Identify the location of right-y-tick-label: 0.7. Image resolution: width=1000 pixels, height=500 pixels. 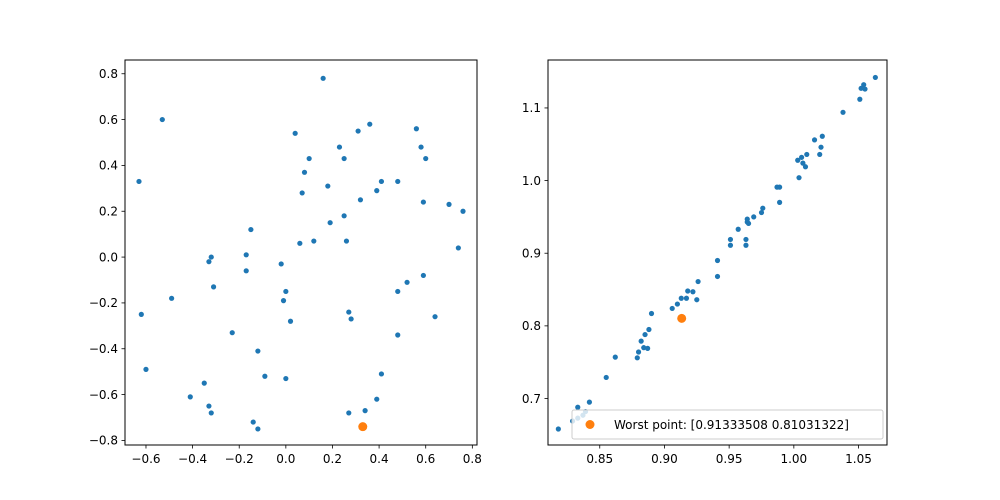
(531, 399).